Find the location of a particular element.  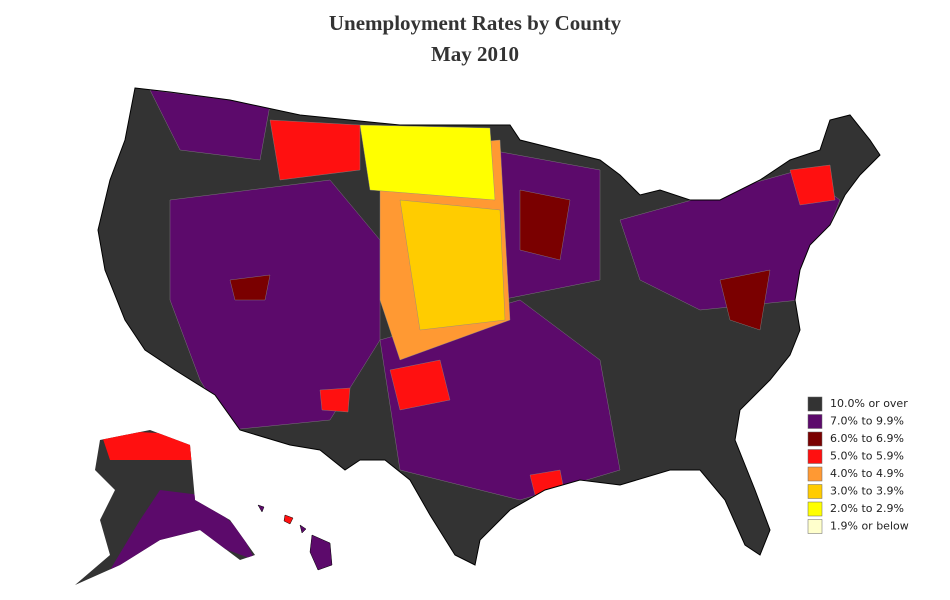

map-title: Unemployment Rates by County is located at coordinates (475, 23).